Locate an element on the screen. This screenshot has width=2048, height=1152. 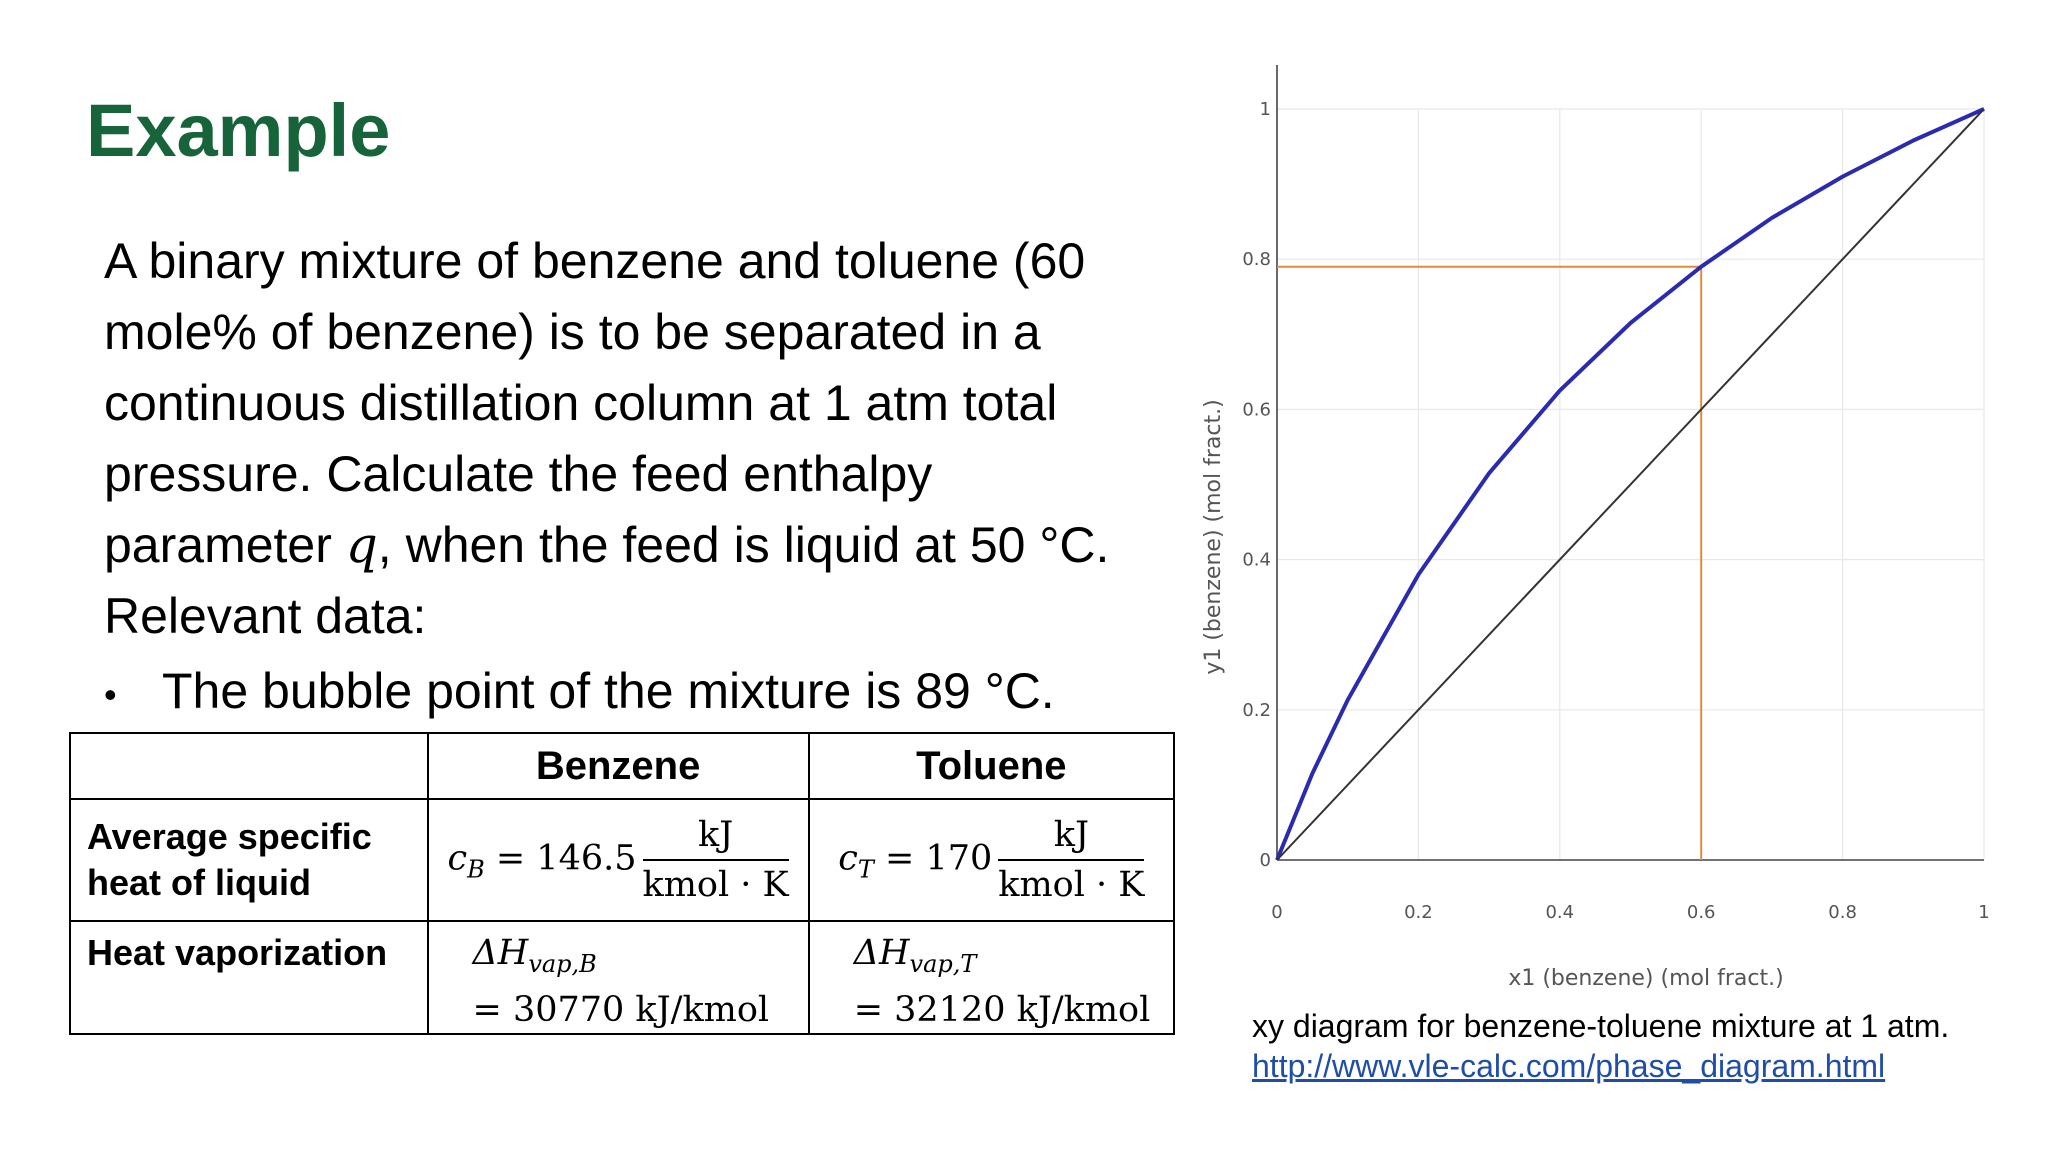
hb-subscript: vap,B is located at coordinates (562, 964).